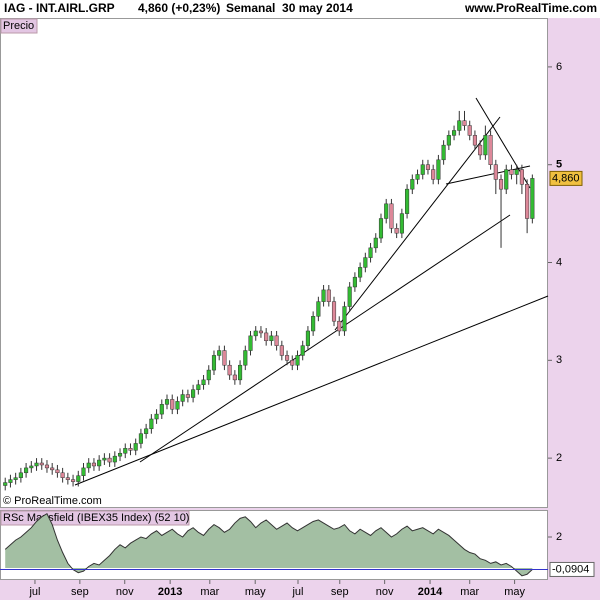 Image resolution: width=600 pixels, height=600 pixels. I want to click on y-tick-label: 2, so click(559, 537).